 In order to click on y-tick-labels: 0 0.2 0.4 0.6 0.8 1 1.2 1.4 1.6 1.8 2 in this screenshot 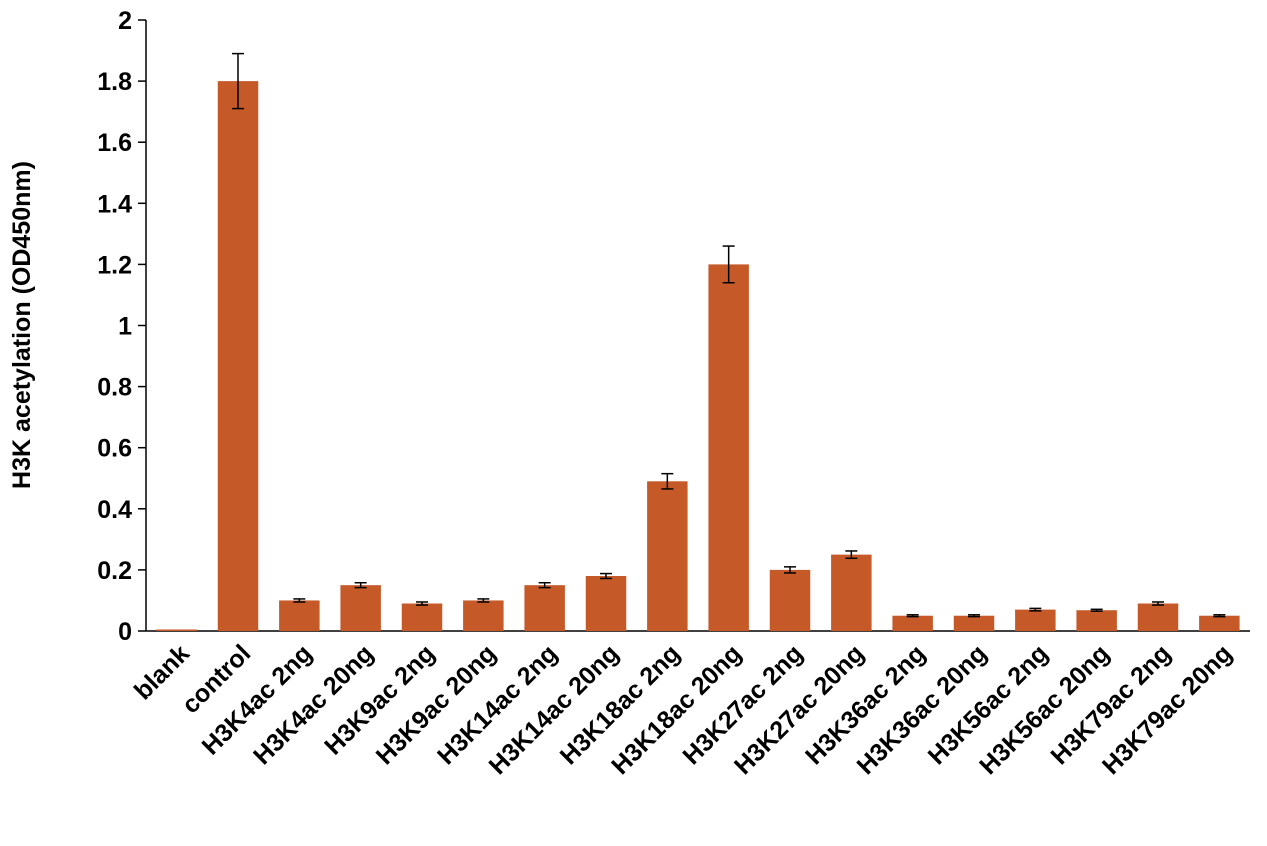, I will do `click(114, 326)`.